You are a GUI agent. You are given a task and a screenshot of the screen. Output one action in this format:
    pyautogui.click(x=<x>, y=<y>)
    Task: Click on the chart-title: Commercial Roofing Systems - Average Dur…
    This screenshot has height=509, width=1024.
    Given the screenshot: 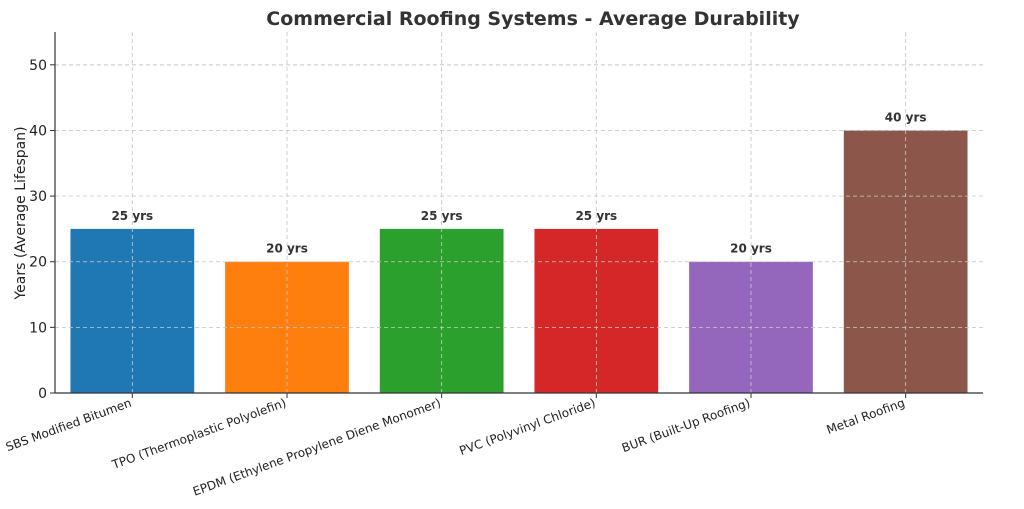 What is the action you would take?
    pyautogui.click(x=533, y=19)
    